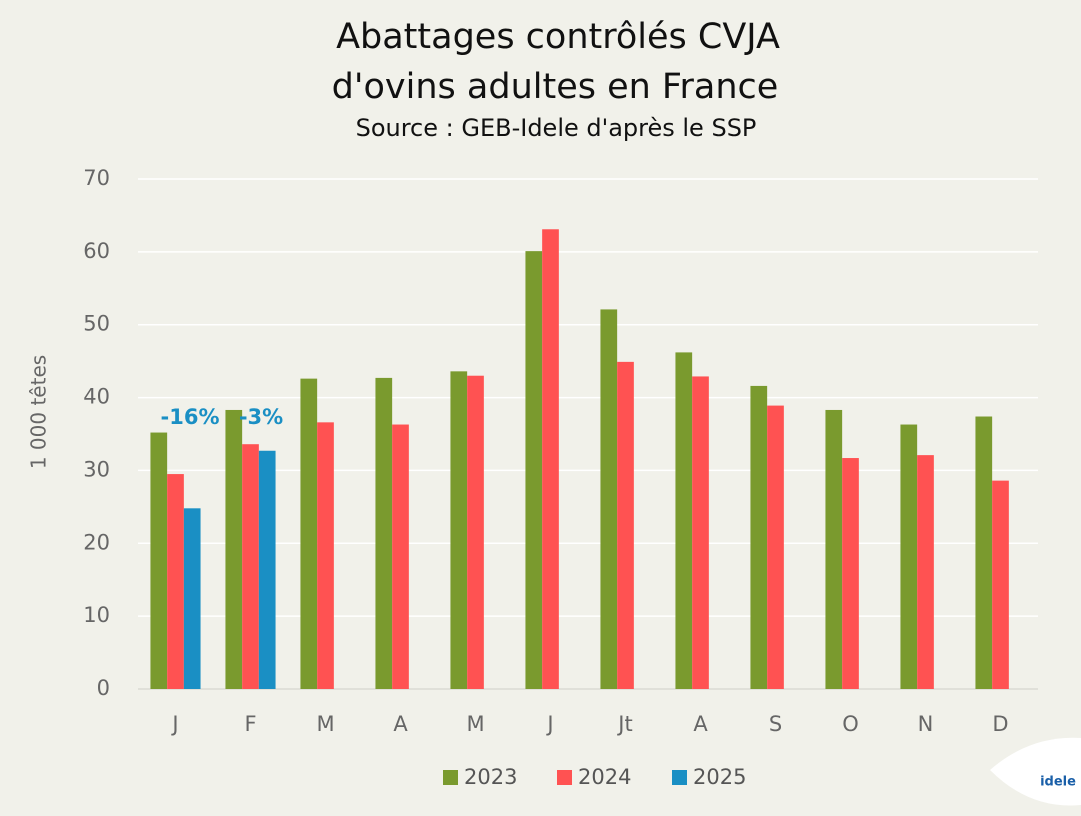  What do you see at coordinates (1035, 771) in the screenshot?
I see `logo-badge` at bounding box center [1035, 771].